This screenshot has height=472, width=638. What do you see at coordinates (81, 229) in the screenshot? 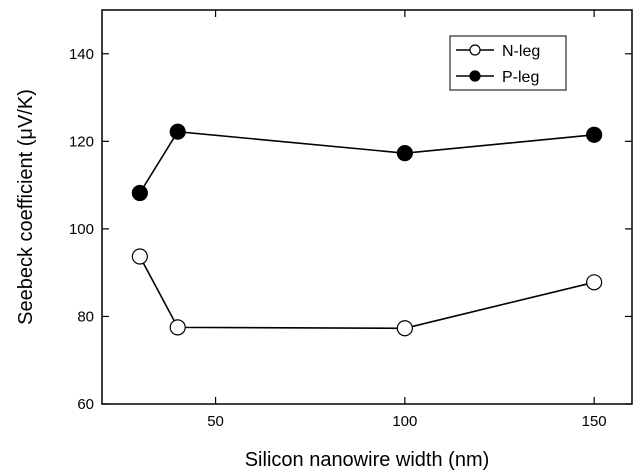
I see `y-tick-label: 100` at bounding box center [81, 229].